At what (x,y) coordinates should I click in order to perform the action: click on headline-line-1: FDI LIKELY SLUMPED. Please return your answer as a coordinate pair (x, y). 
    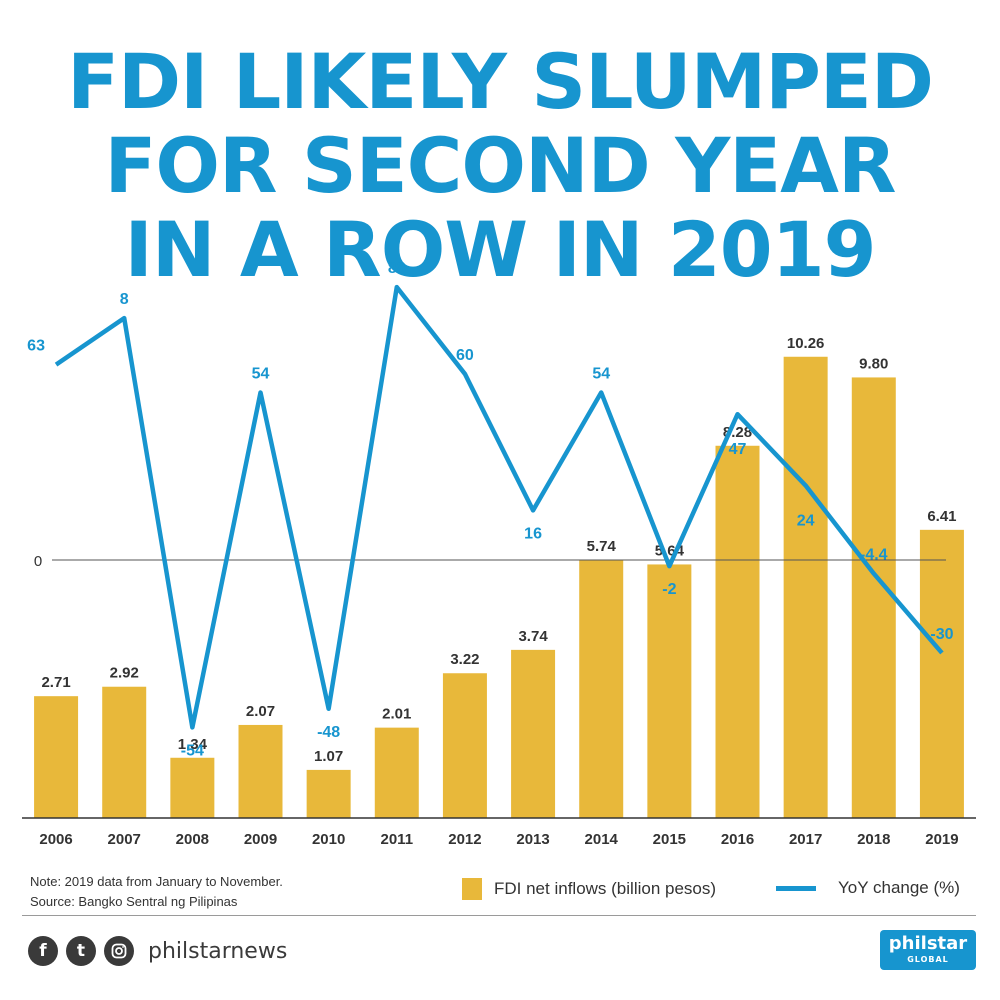
    Looking at the image, I should click on (500, 81).